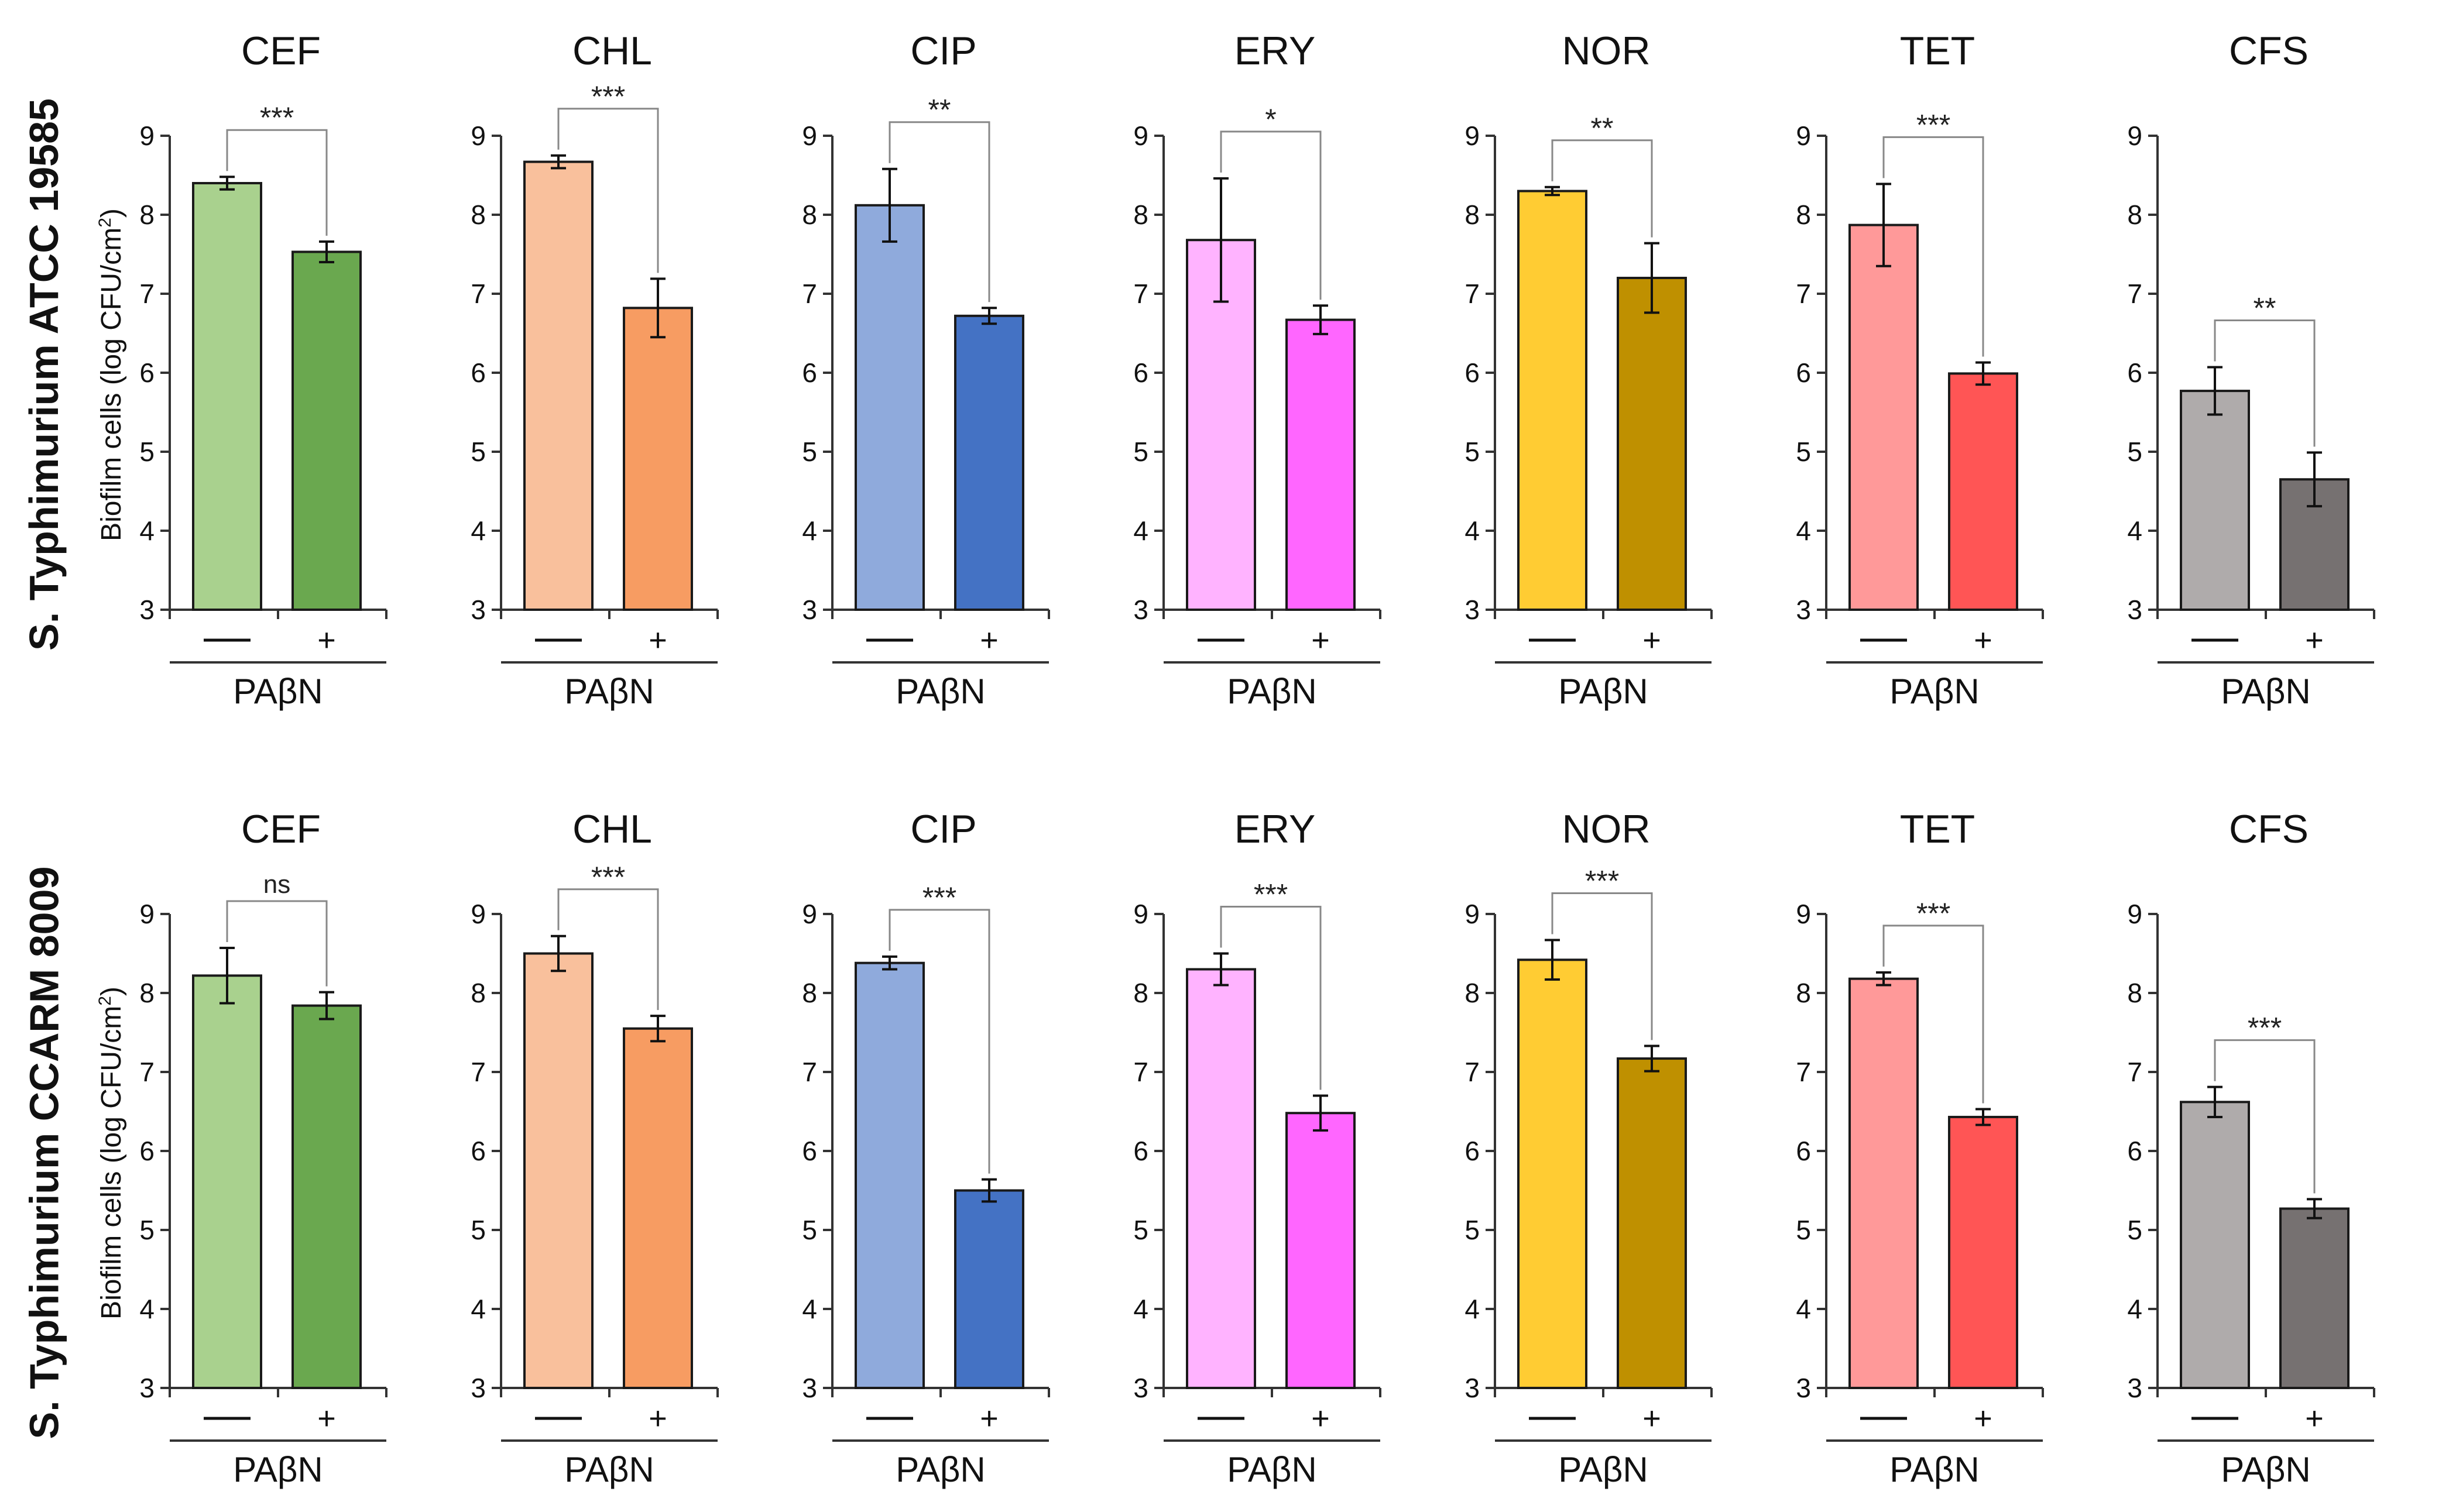 This screenshot has width=2442, height=1512. What do you see at coordinates (1275, 829) in the screenshot?
I see `panel-title: ERY` at bounding box center [1275, 829].